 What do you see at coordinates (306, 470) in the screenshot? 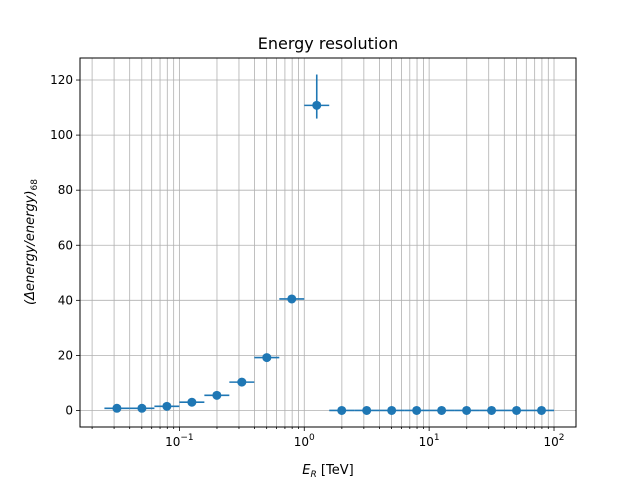
I see `x-axis-label-var: E` at bounding box center [306, 470].